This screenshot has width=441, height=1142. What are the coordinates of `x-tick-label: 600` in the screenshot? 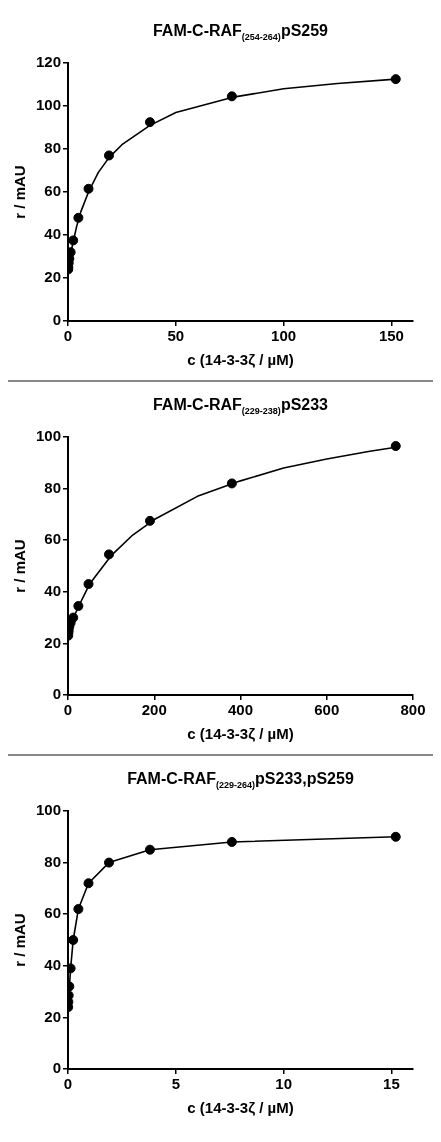 It's located at (327, 710).